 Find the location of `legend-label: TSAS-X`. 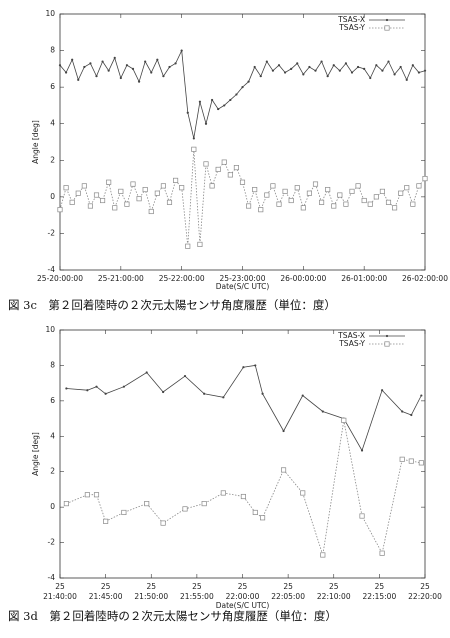

legend-label: TSAS-X is located at coordinates (351, 335).